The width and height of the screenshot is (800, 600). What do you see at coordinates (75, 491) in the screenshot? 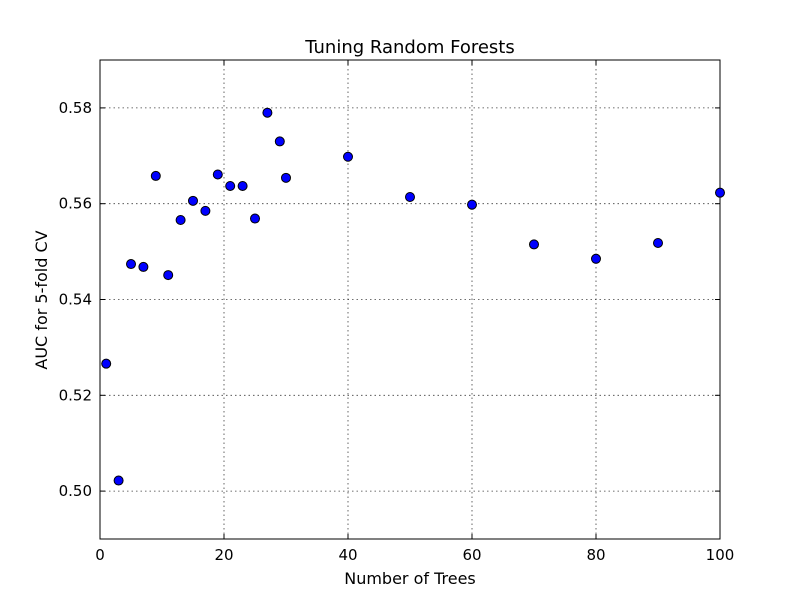
I see `y-tick-label: 0.50` at bounding box center [75, 491].